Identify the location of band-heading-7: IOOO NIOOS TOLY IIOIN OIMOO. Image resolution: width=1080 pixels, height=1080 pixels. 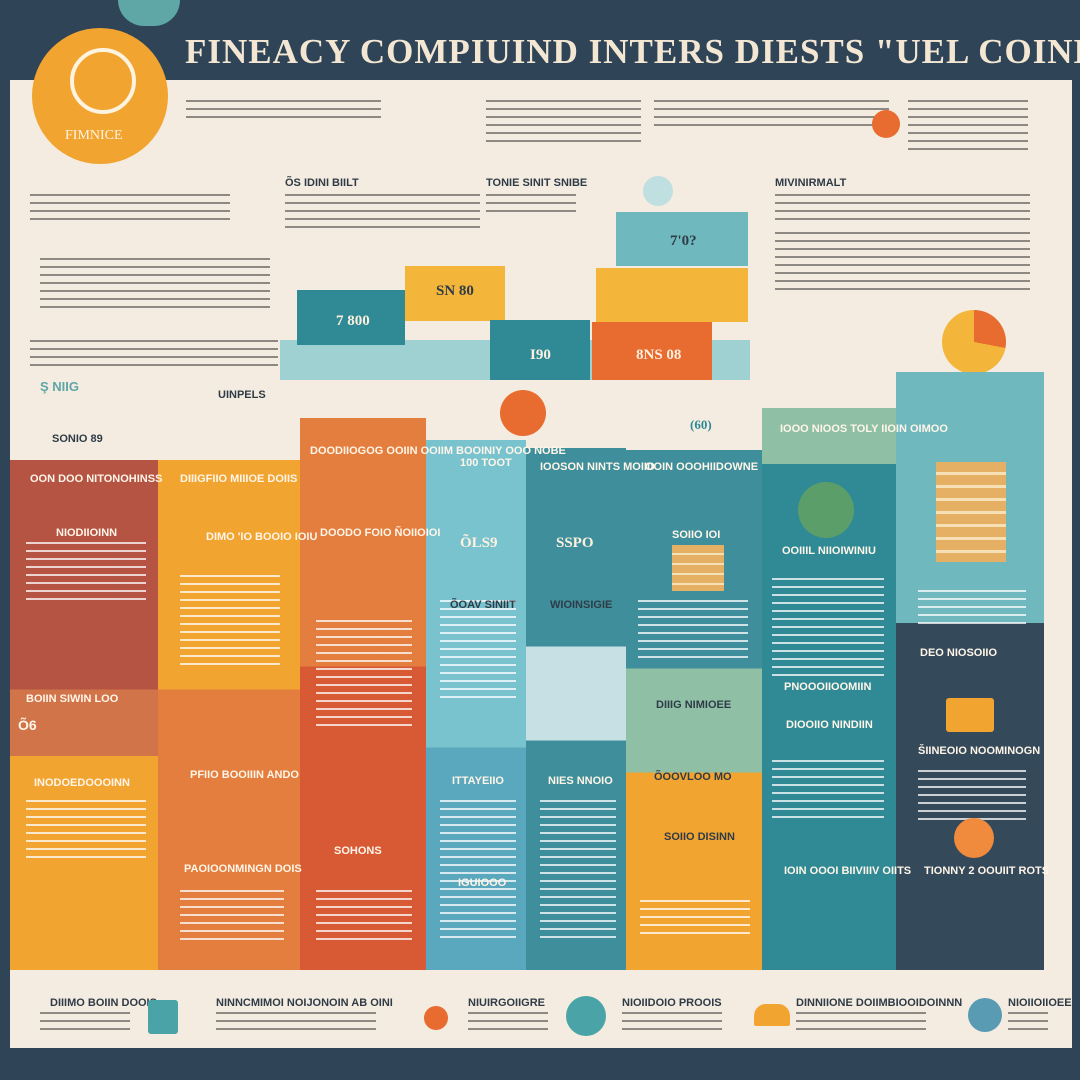
(864, 429).